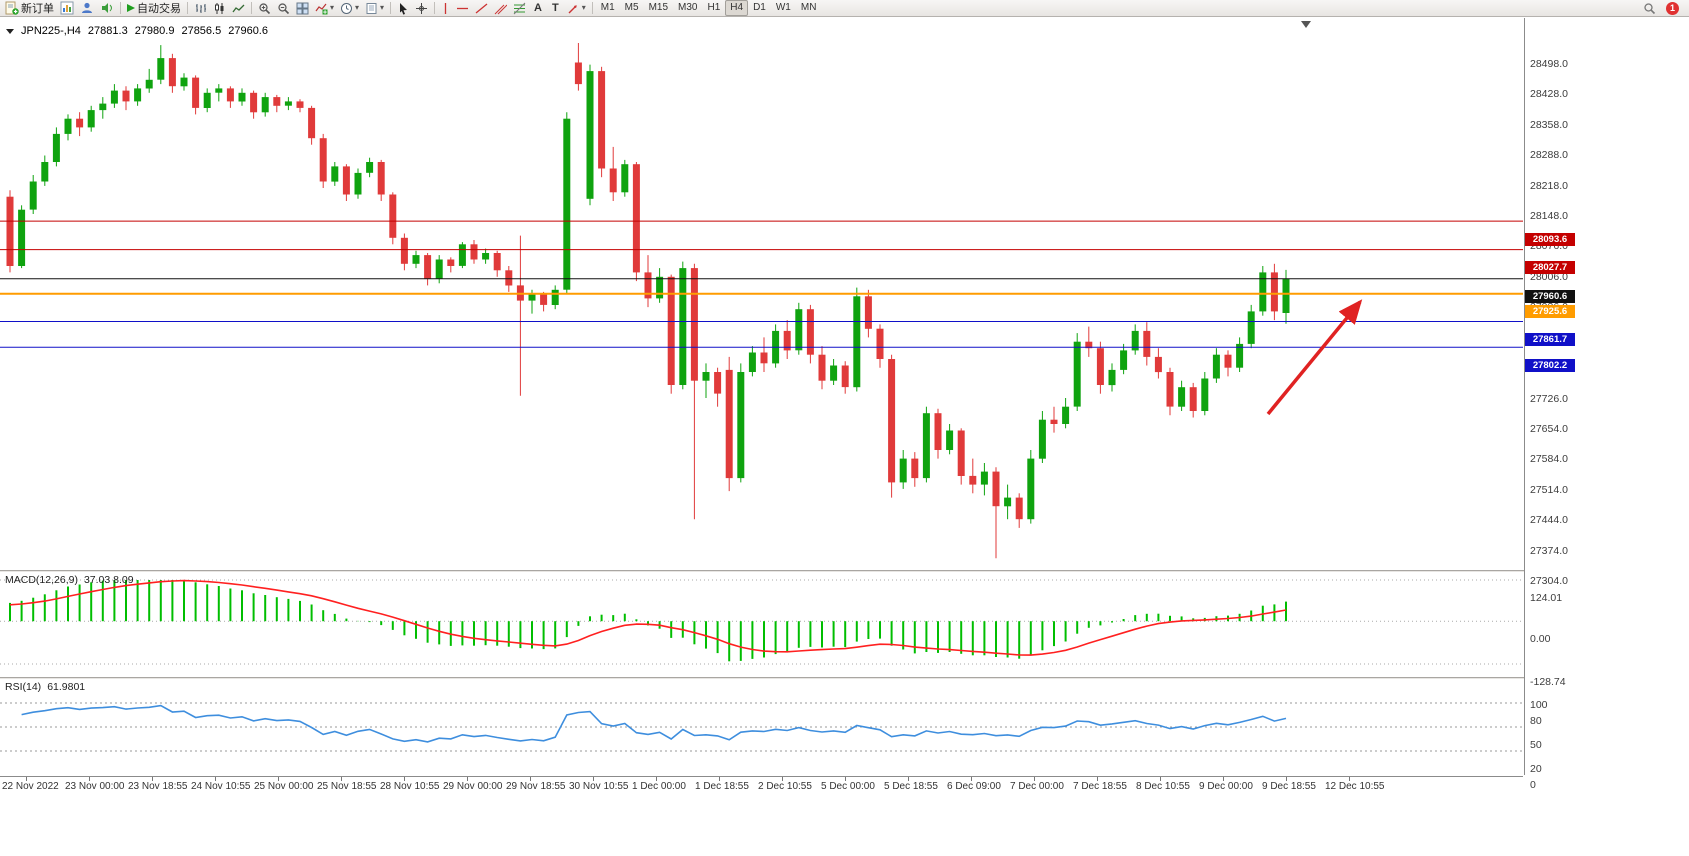 This screenshot has width=1689, height=856. I want to click on new-order-button: 新订单, so click(29, 8).